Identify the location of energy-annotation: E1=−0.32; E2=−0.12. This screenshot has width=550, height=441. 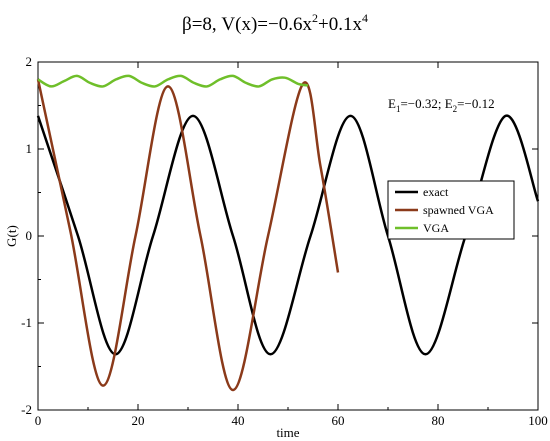
(441, 105).